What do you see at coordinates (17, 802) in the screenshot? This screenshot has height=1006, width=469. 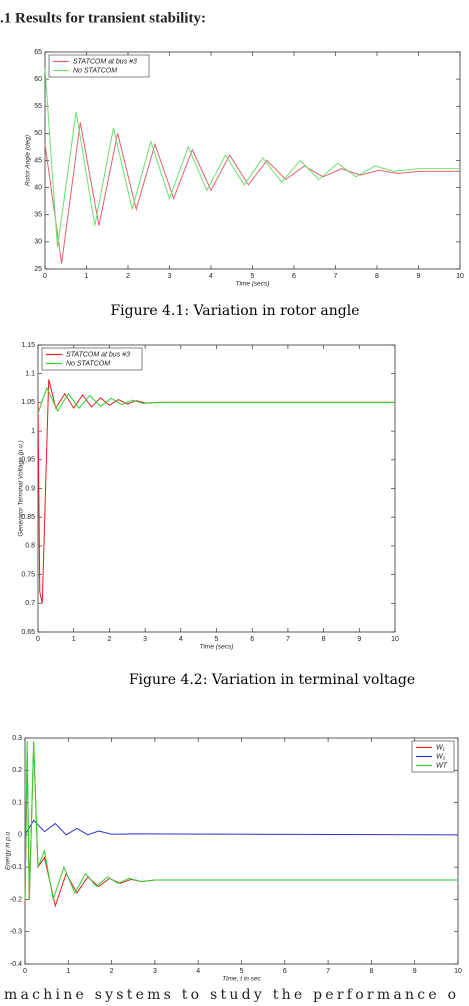 I see `y-tick-label: 0.1` at bounding box center [17, 802].